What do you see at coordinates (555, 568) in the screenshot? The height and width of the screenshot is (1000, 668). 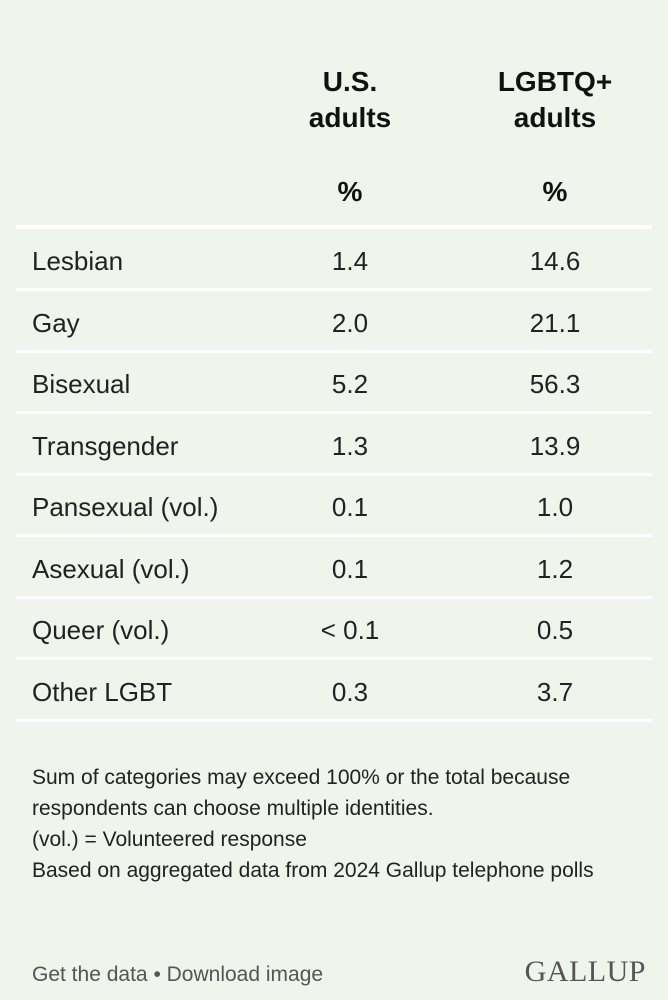 I see `cell-lgbtq-adults: 1.2` at bounding box center [555, 568].